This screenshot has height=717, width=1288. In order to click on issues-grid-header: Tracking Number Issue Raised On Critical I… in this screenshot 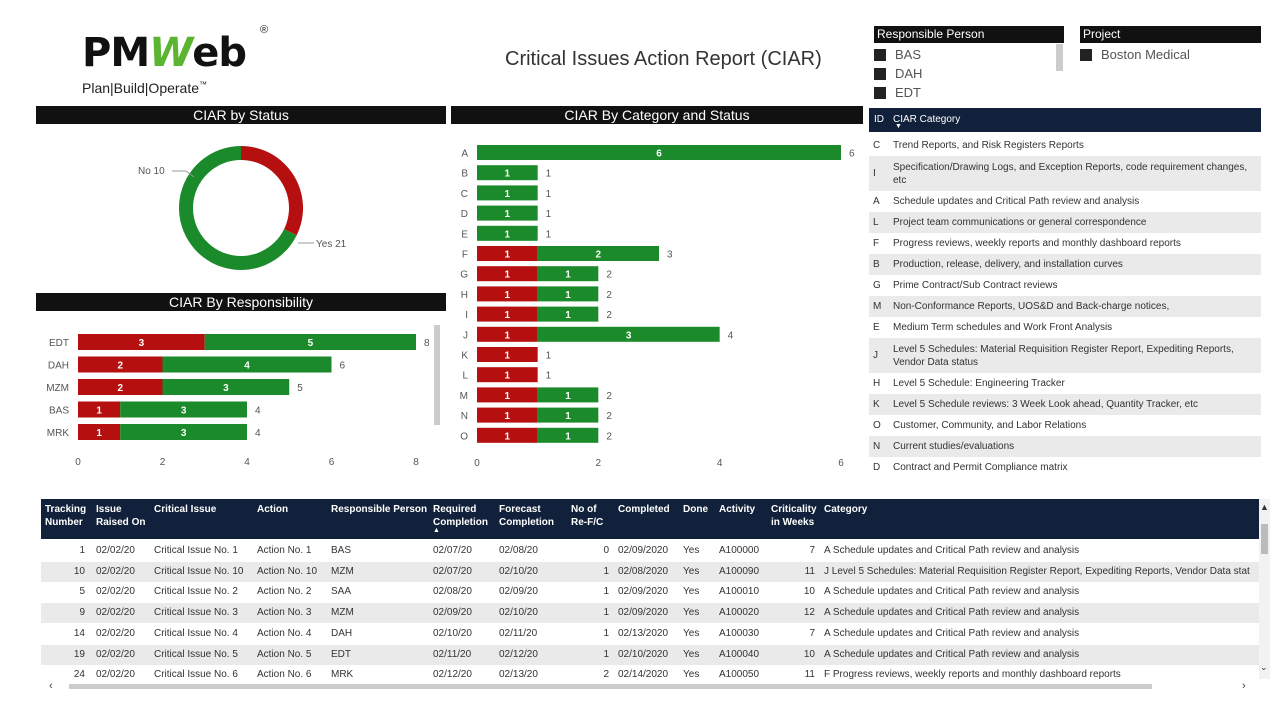, I will do `click(650, 519)`.